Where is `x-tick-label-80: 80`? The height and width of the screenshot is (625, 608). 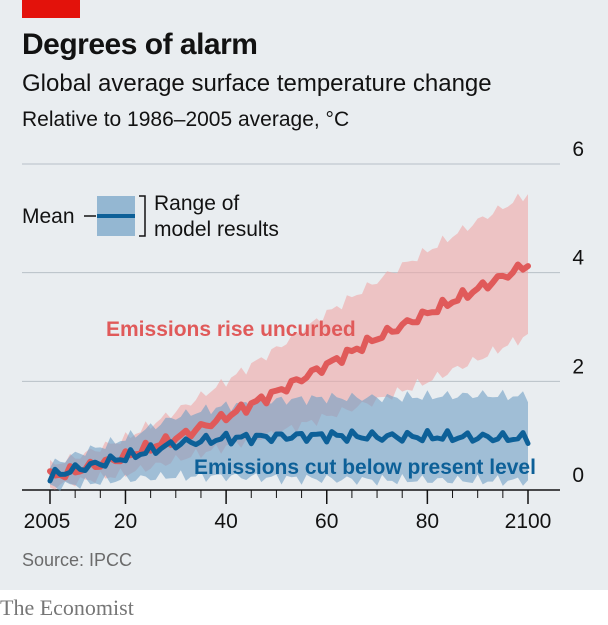 x-tick-label-80: 80 is located at coordinates (427, 521).